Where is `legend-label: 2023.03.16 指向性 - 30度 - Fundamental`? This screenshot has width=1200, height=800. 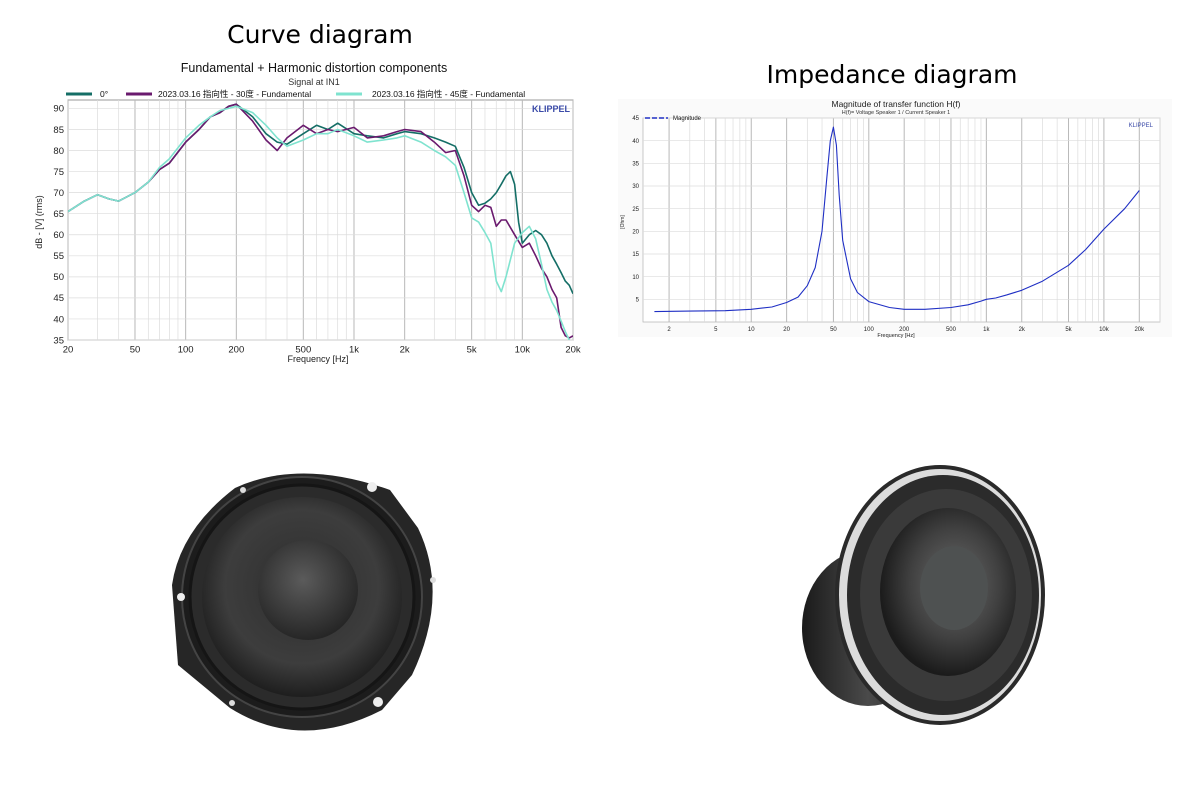 legend-label: 2023.03.16 指向性 - 30度 - Fundamental is located at coordinates (234, 94).